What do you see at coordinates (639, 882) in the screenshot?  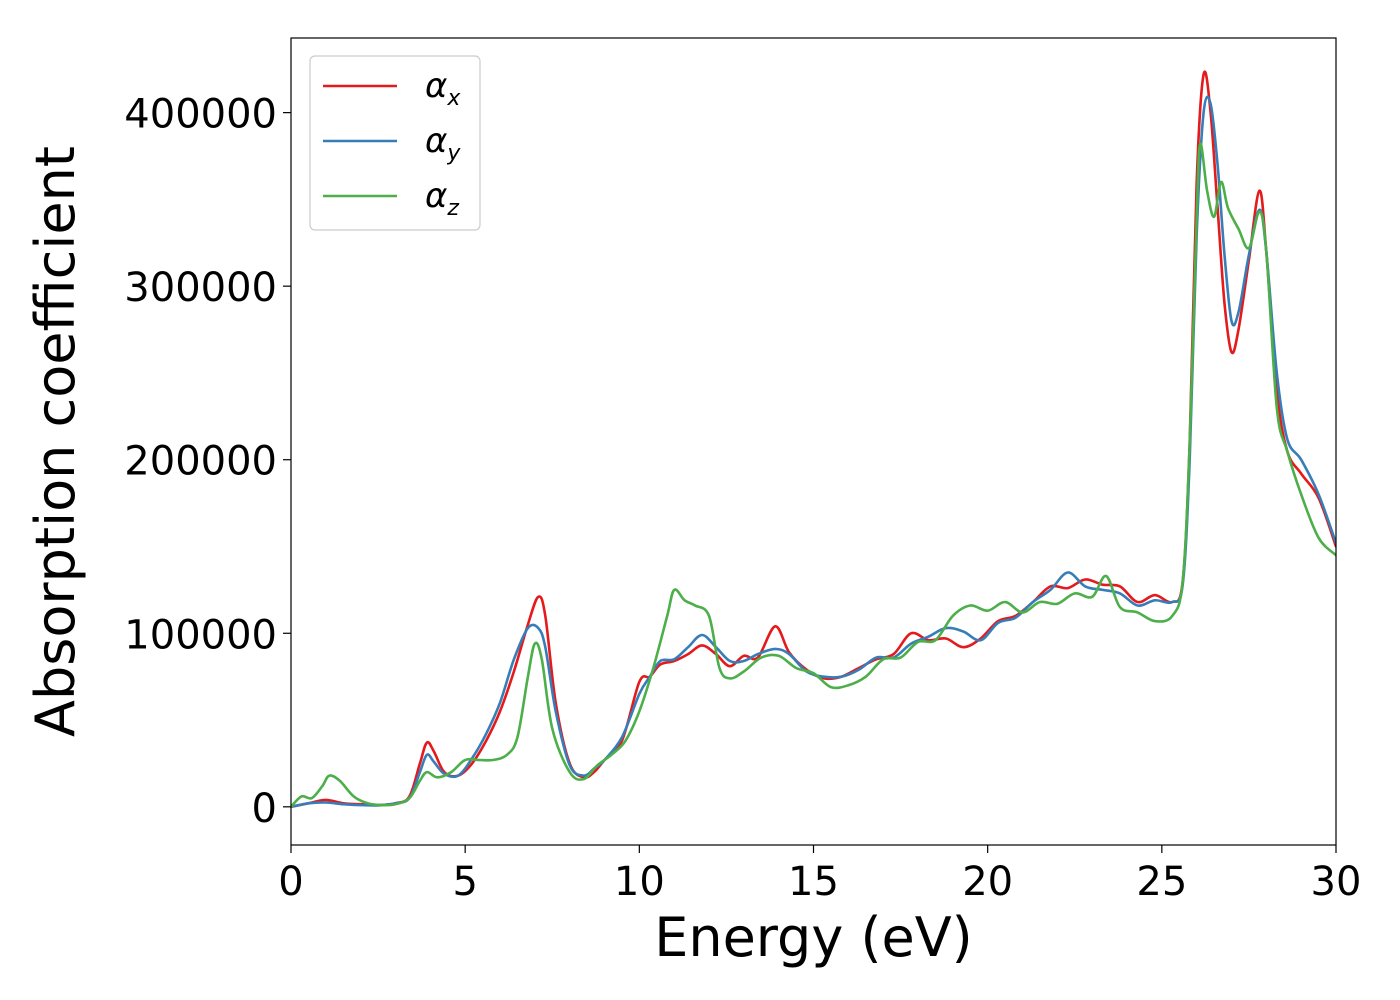 I see `x-tick-label: 10` at bounding box center [639, 882].